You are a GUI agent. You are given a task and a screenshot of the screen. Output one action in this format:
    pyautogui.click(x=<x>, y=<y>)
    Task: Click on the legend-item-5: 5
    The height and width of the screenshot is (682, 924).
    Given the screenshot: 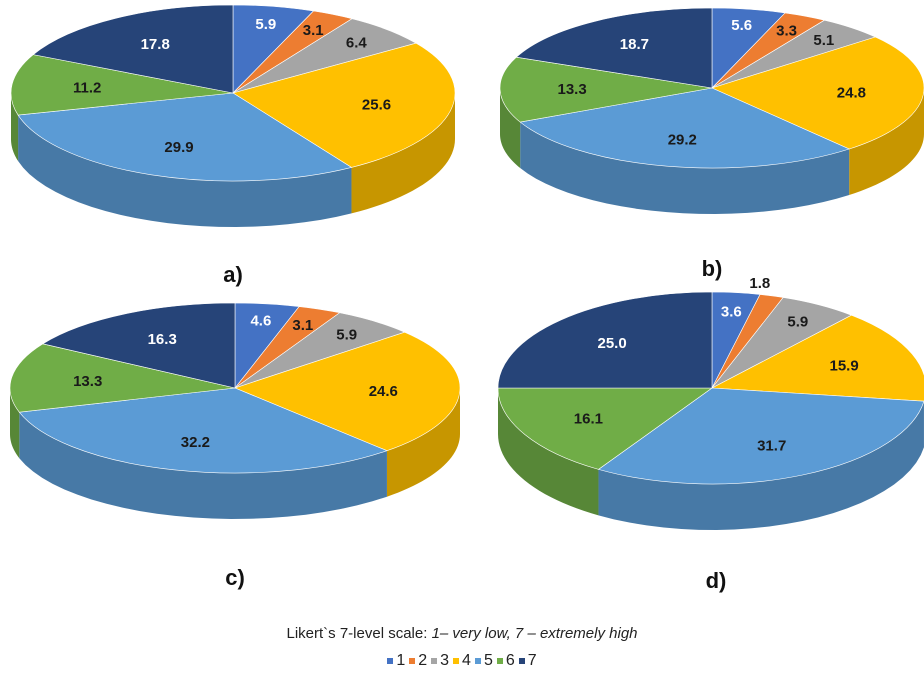 What is the action you would take?
    pyautogui.click(x=483, y=661)
    